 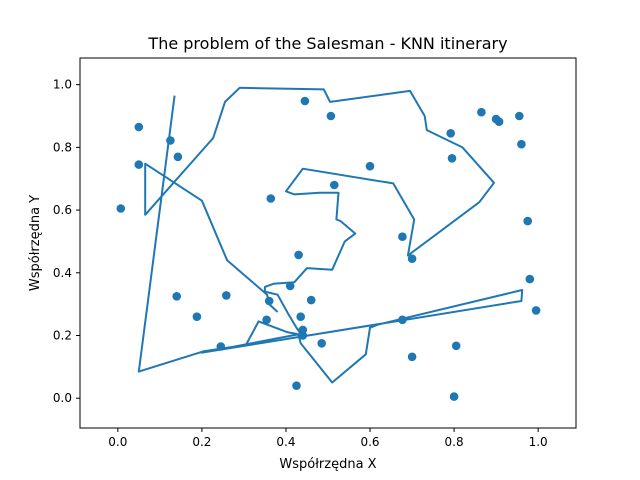 What do you see at coordinates (201, 442) in the screenshot?
I see `x-tick-label: 0.2` at bounding box center [201, 442].